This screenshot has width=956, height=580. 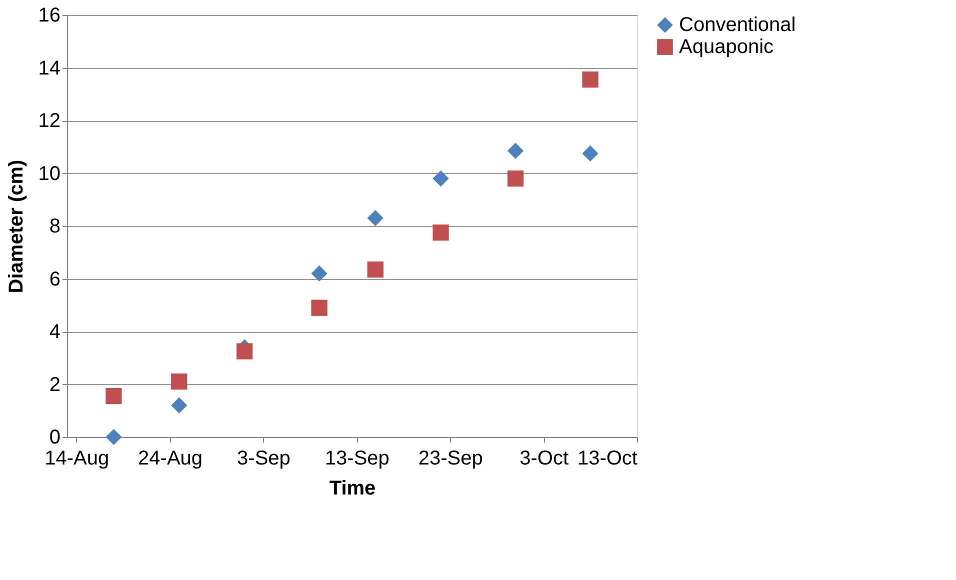 What do you see at coordinates (49, 15) in the screenshot?
I see `y-tick-label: 16` at bounding box center [49, 15].